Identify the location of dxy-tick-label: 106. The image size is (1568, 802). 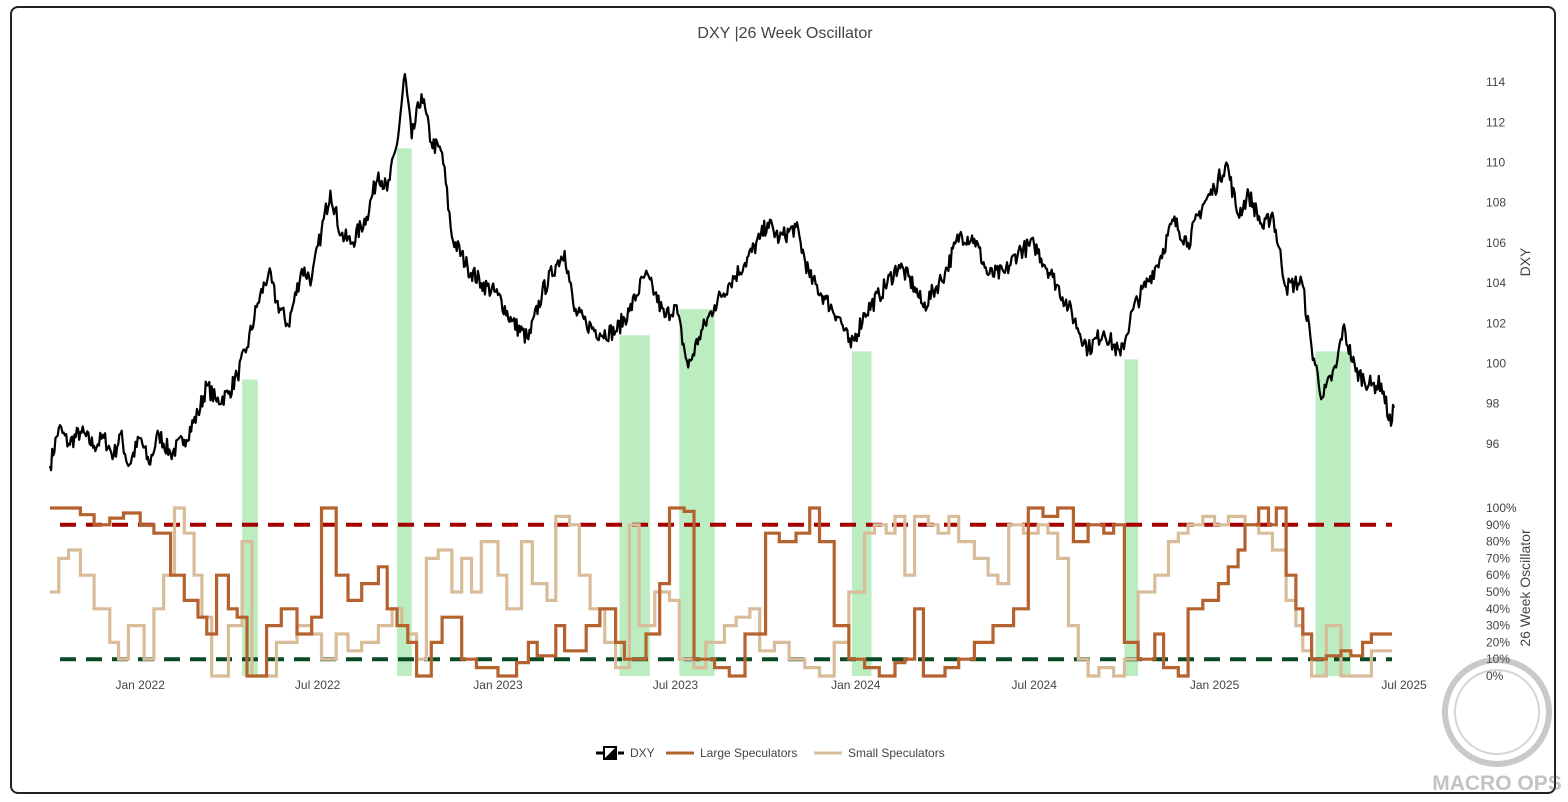
(1496, 243).